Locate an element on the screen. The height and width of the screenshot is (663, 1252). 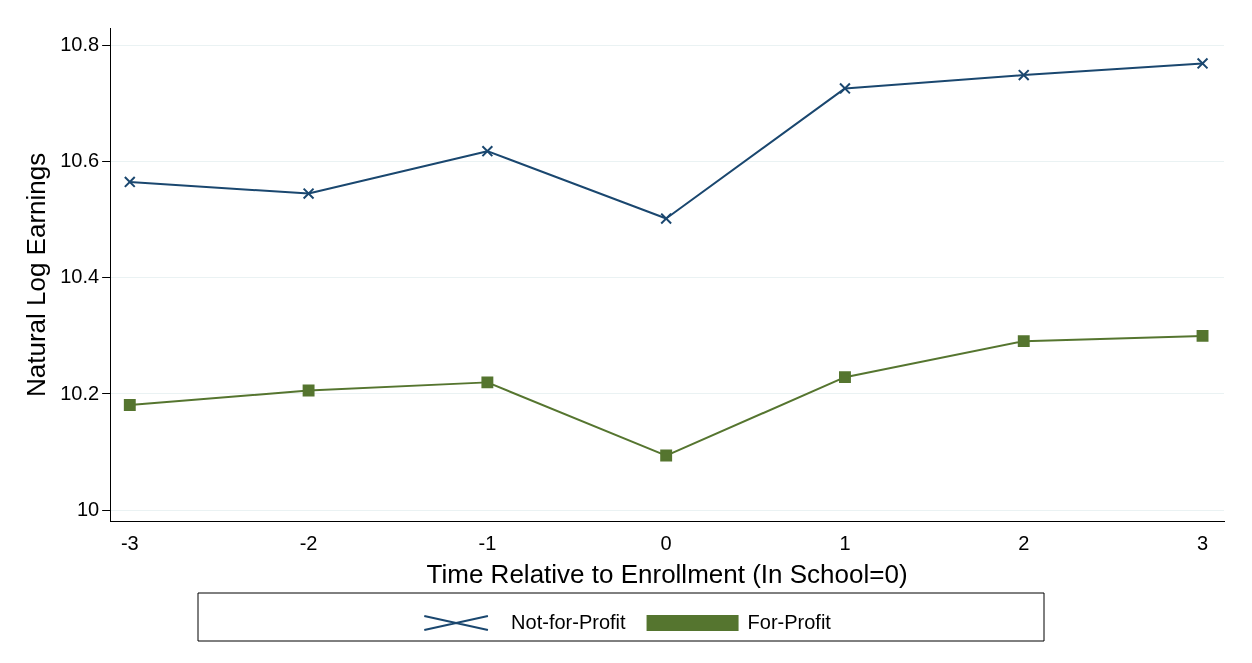
y-tick-label: 10.6 is located at coordinates (80, 160).